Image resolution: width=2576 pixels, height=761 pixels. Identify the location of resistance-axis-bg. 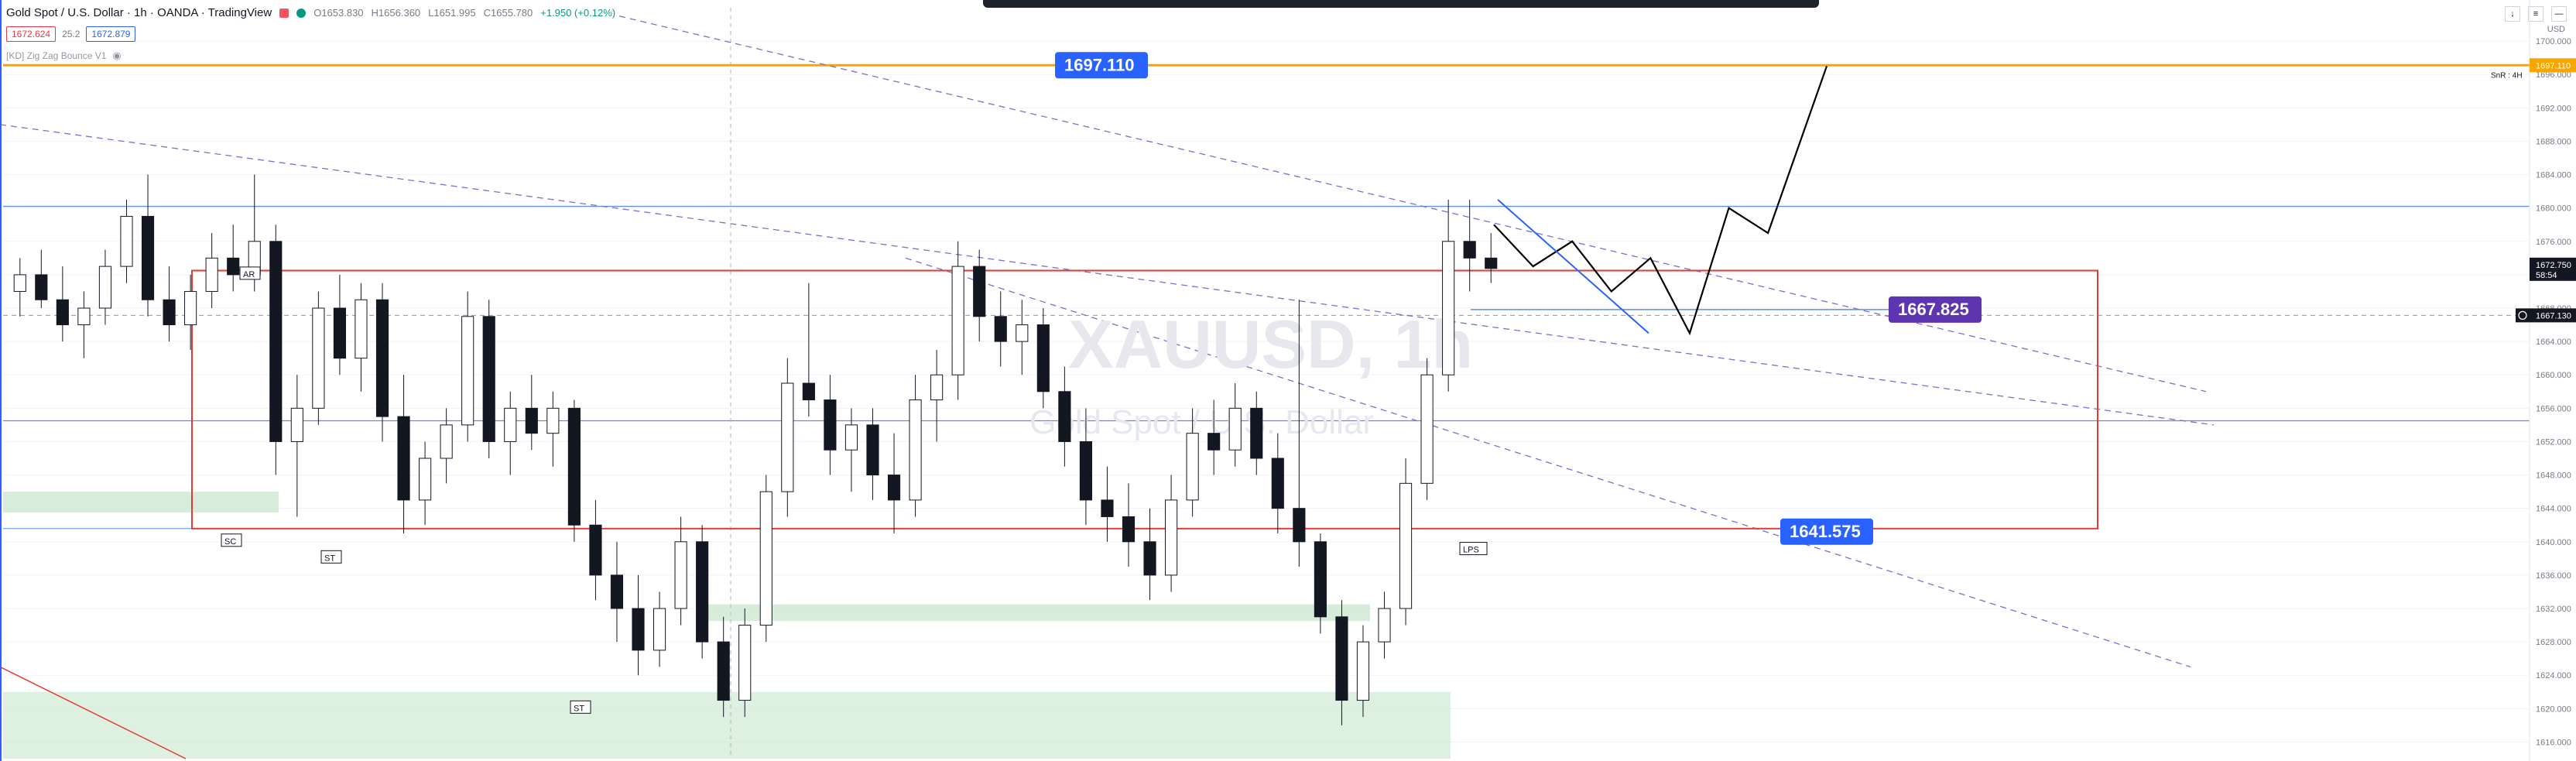
(2553, 65).